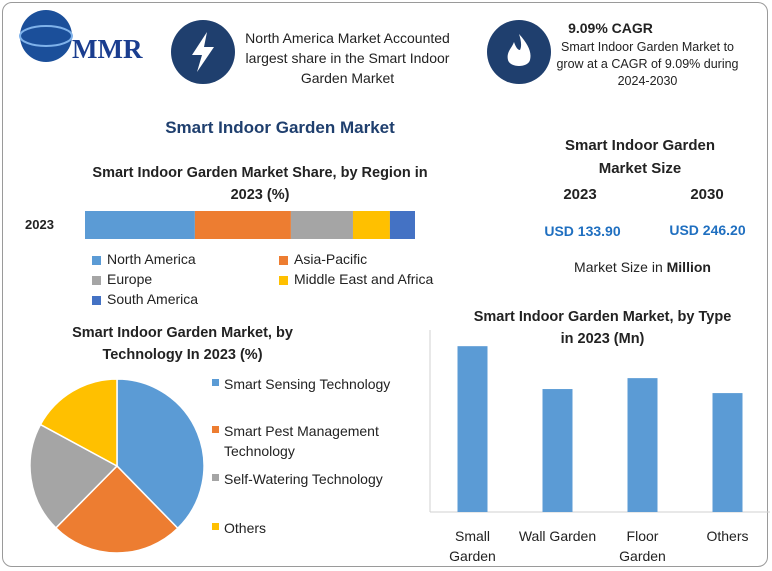 This screenshot has width=772, height=571. I want to click on x-tick-label: Others, so click(727, 536).